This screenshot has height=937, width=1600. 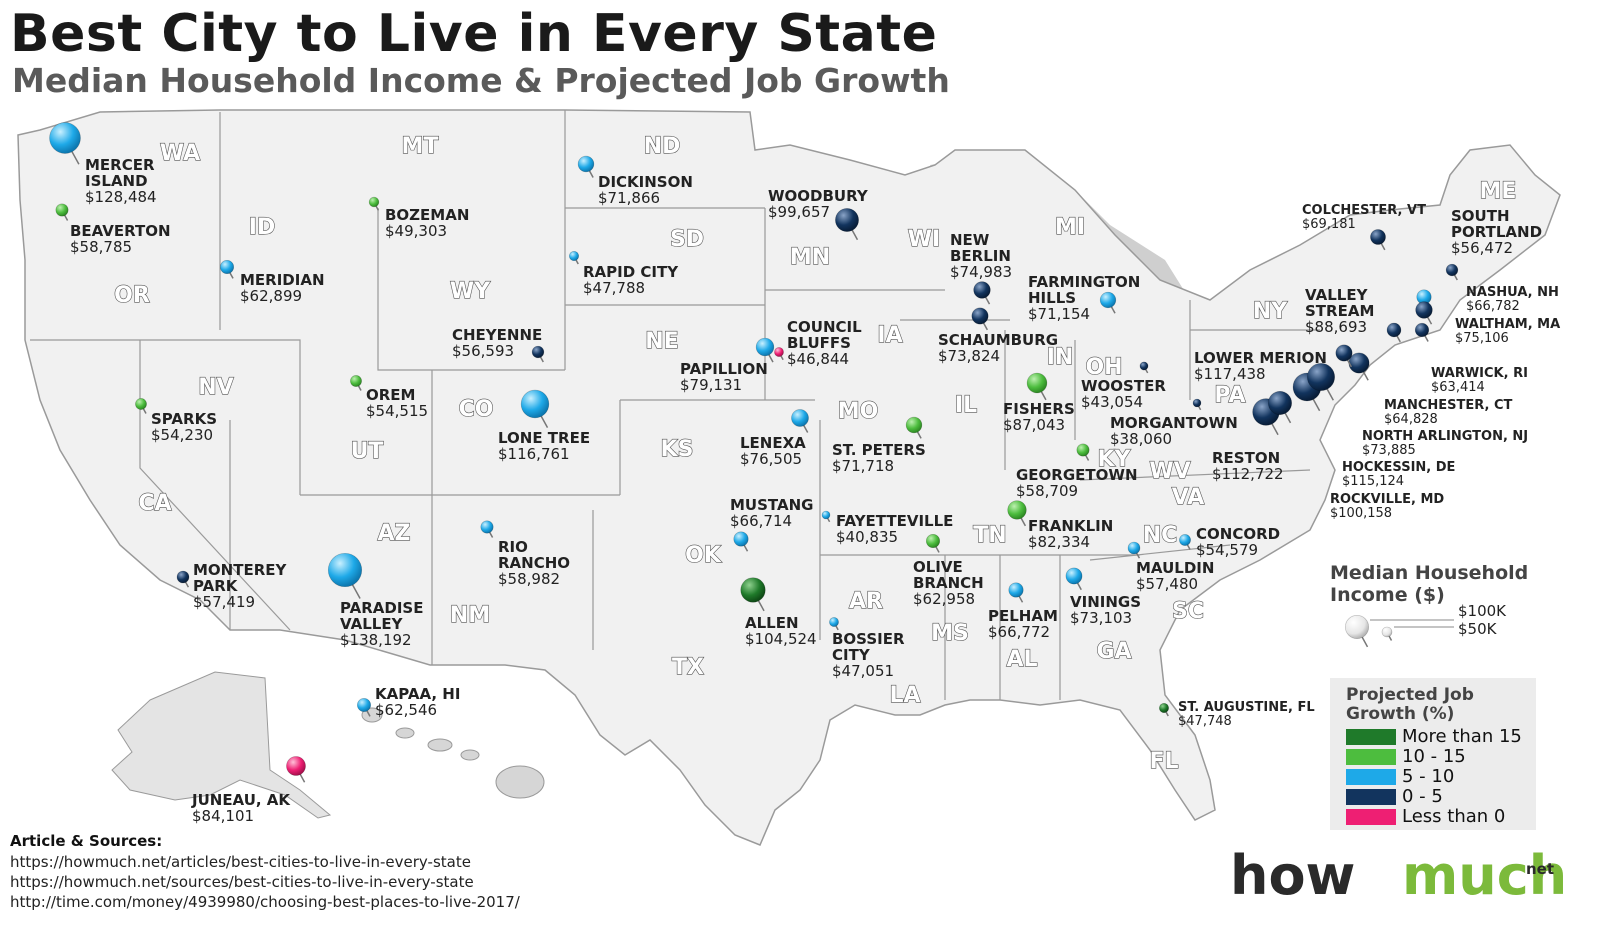 What do you see at coordinates (1016, 592) in the screenshot?
I see `map-pin-pelham` at bounding box center [1016, 592].